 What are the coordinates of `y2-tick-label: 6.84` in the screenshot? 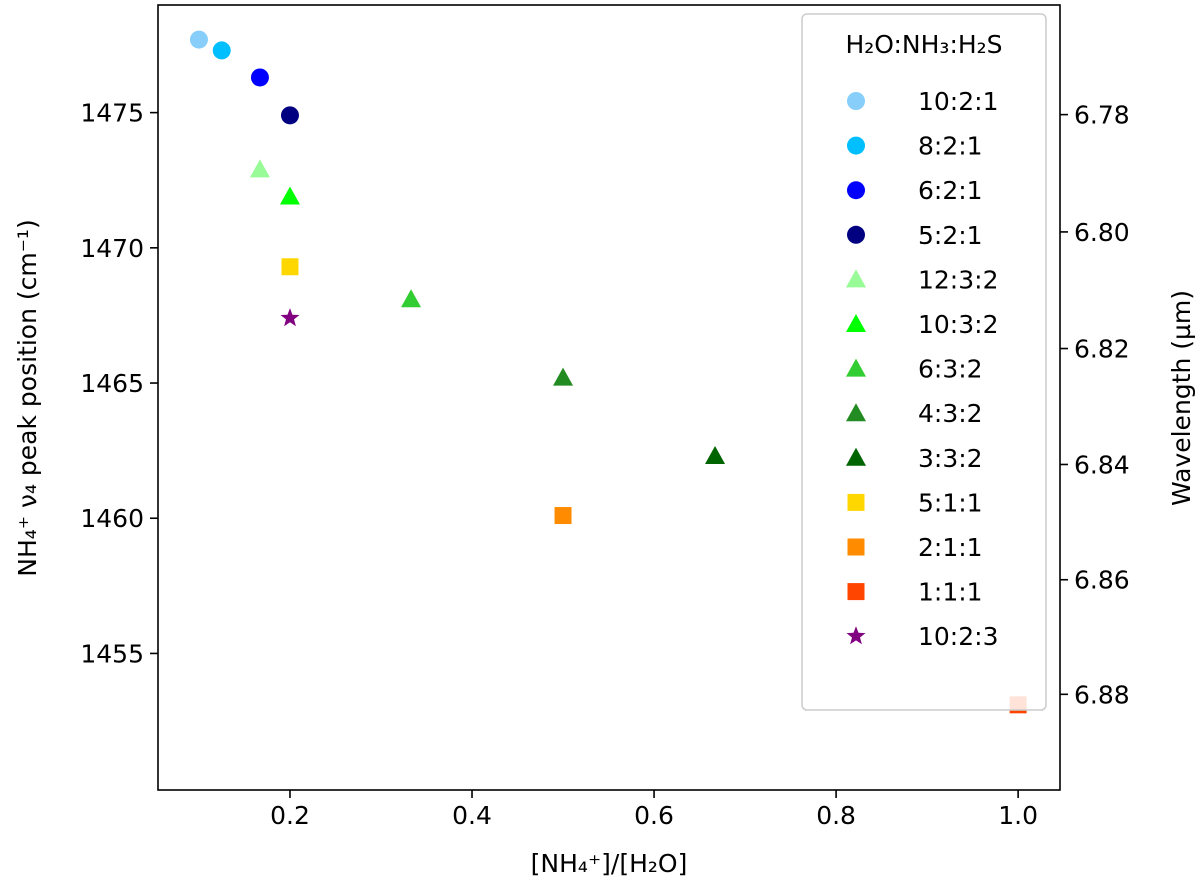 It's located at (1102, 464).